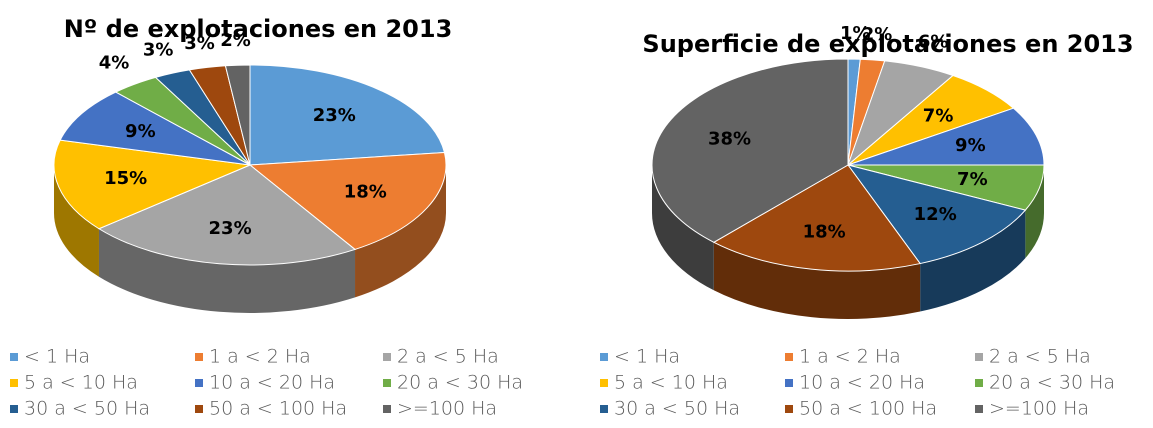 This screenshot has height=428, width=1153. Describe the element at coordinates (258, 29) in the screenshot. I see `chart-title: Nº de explotaciones en 2013` at that location.